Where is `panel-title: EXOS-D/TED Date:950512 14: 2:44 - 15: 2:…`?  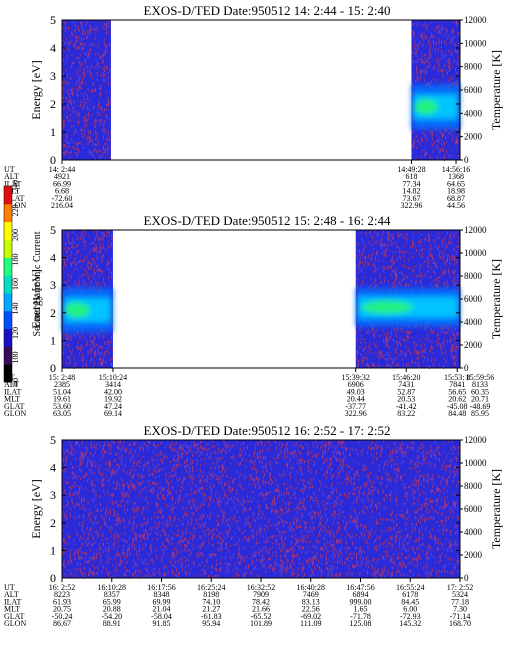
panel-title: EXOS-D/TED Date:950512 14: 2:44 - 15: 2:… is located at coordinates (267, 10).